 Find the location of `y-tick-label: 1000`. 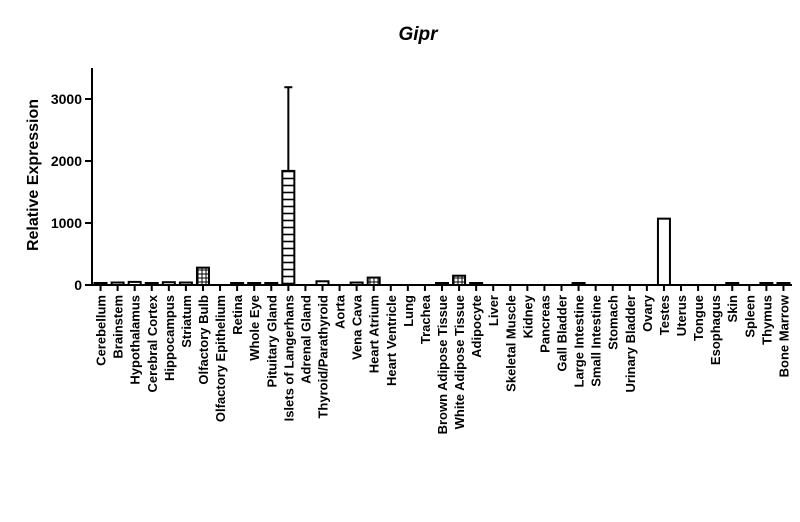

y-tick-label: 1000 is located at coordinates (66, 223).